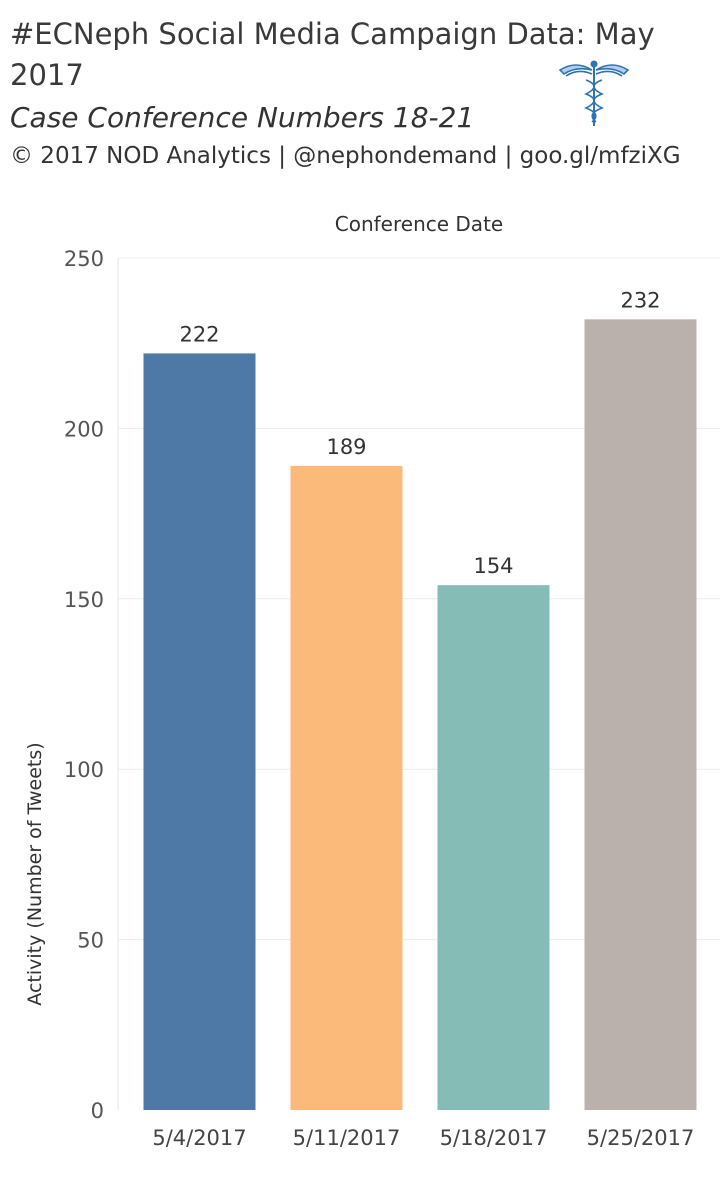  I want to click on x-tick-label: 5/25/2017, so click(641, 1138).